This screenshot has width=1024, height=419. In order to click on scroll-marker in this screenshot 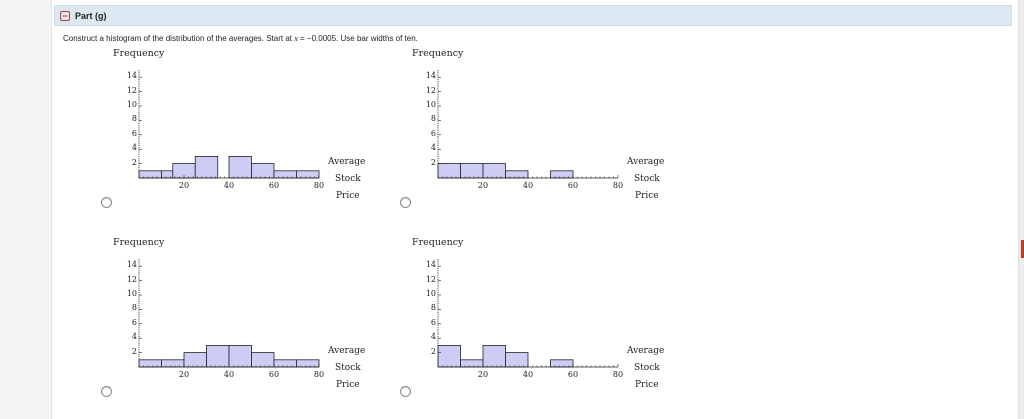, I will do `click(1022, 249)`.